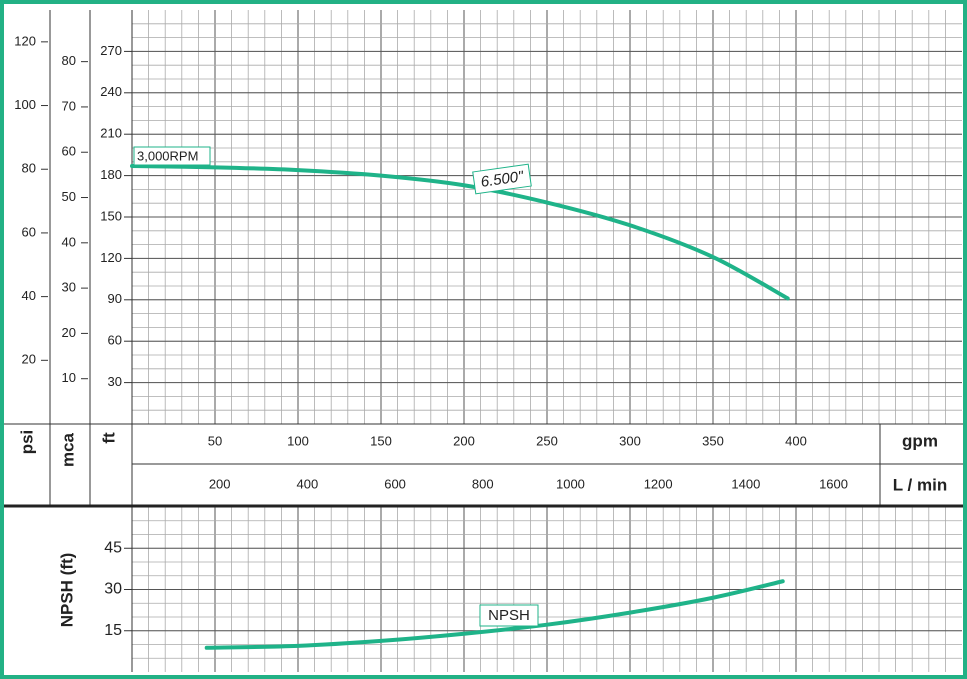 Image resolution: width=967 pixels, height=679 pixels. I want to click on y-tick-label: 60, so click(115, 340).